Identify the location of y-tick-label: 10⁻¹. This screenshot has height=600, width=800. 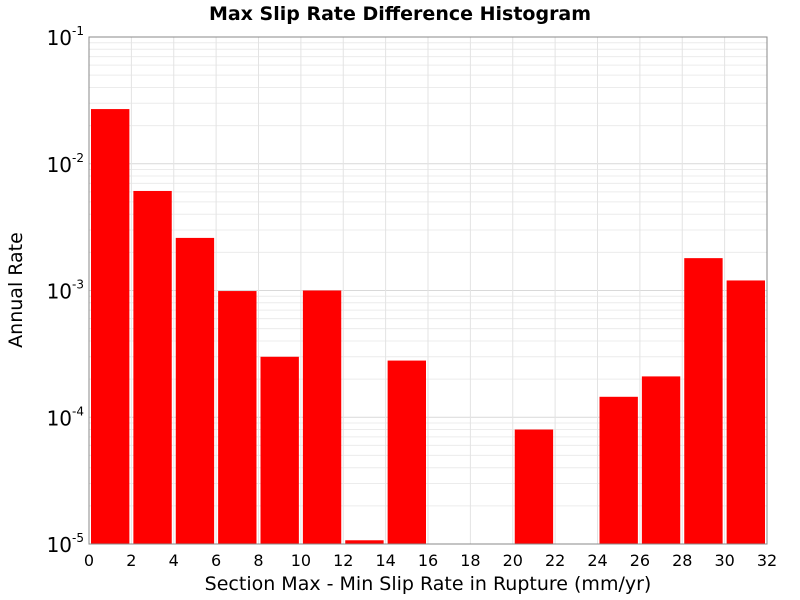
(65, 37).